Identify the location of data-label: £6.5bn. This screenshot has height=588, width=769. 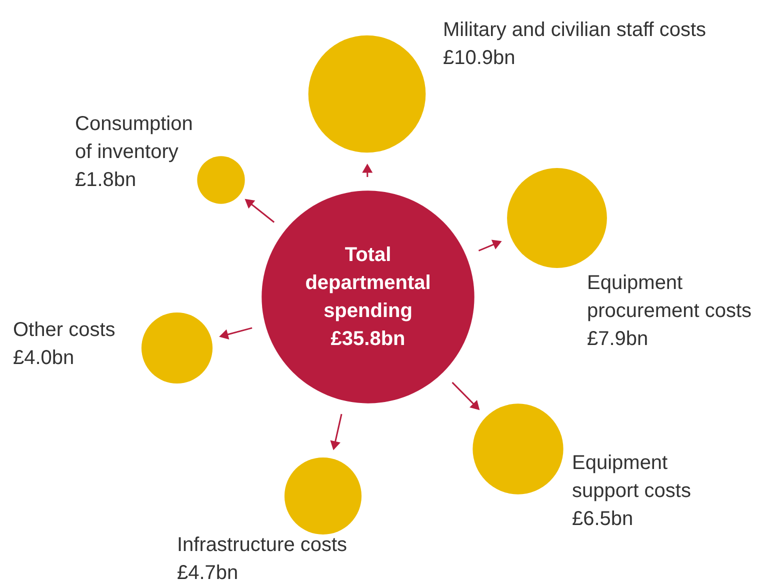
(603, 519).